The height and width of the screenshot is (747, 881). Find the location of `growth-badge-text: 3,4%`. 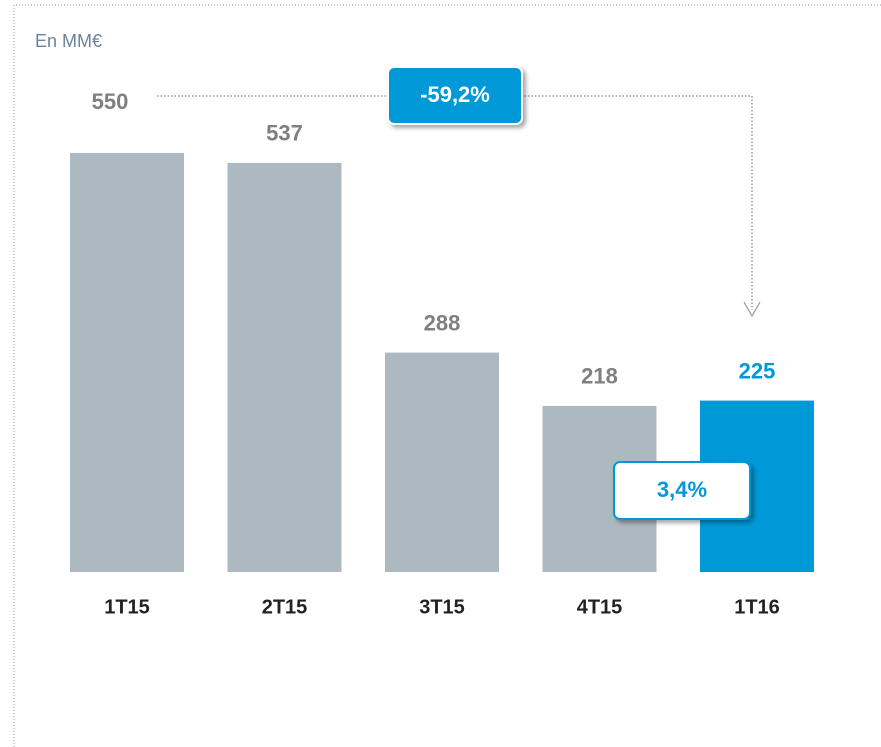

growth-badge-text: 3,4% is located at coordinates (682, 489).